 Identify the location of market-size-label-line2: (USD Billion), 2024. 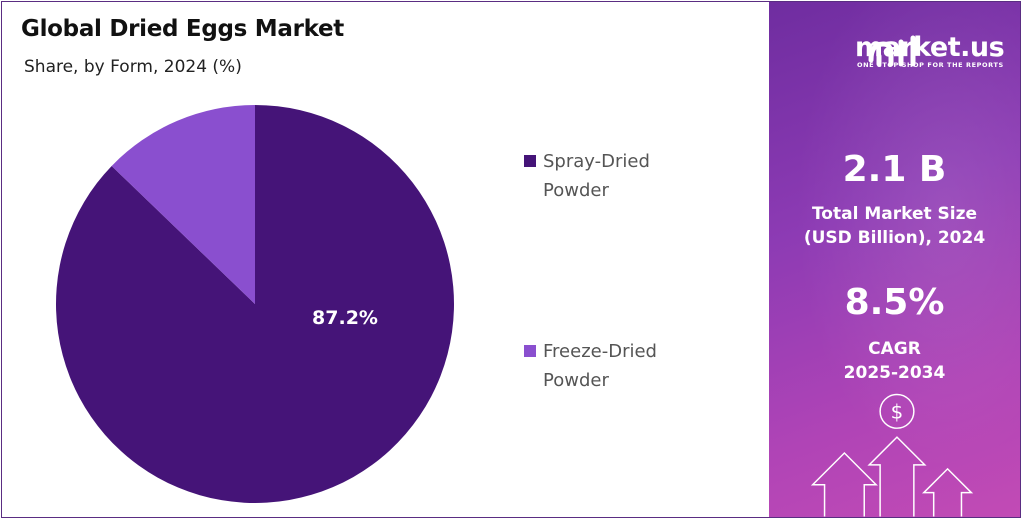
(894, 238).